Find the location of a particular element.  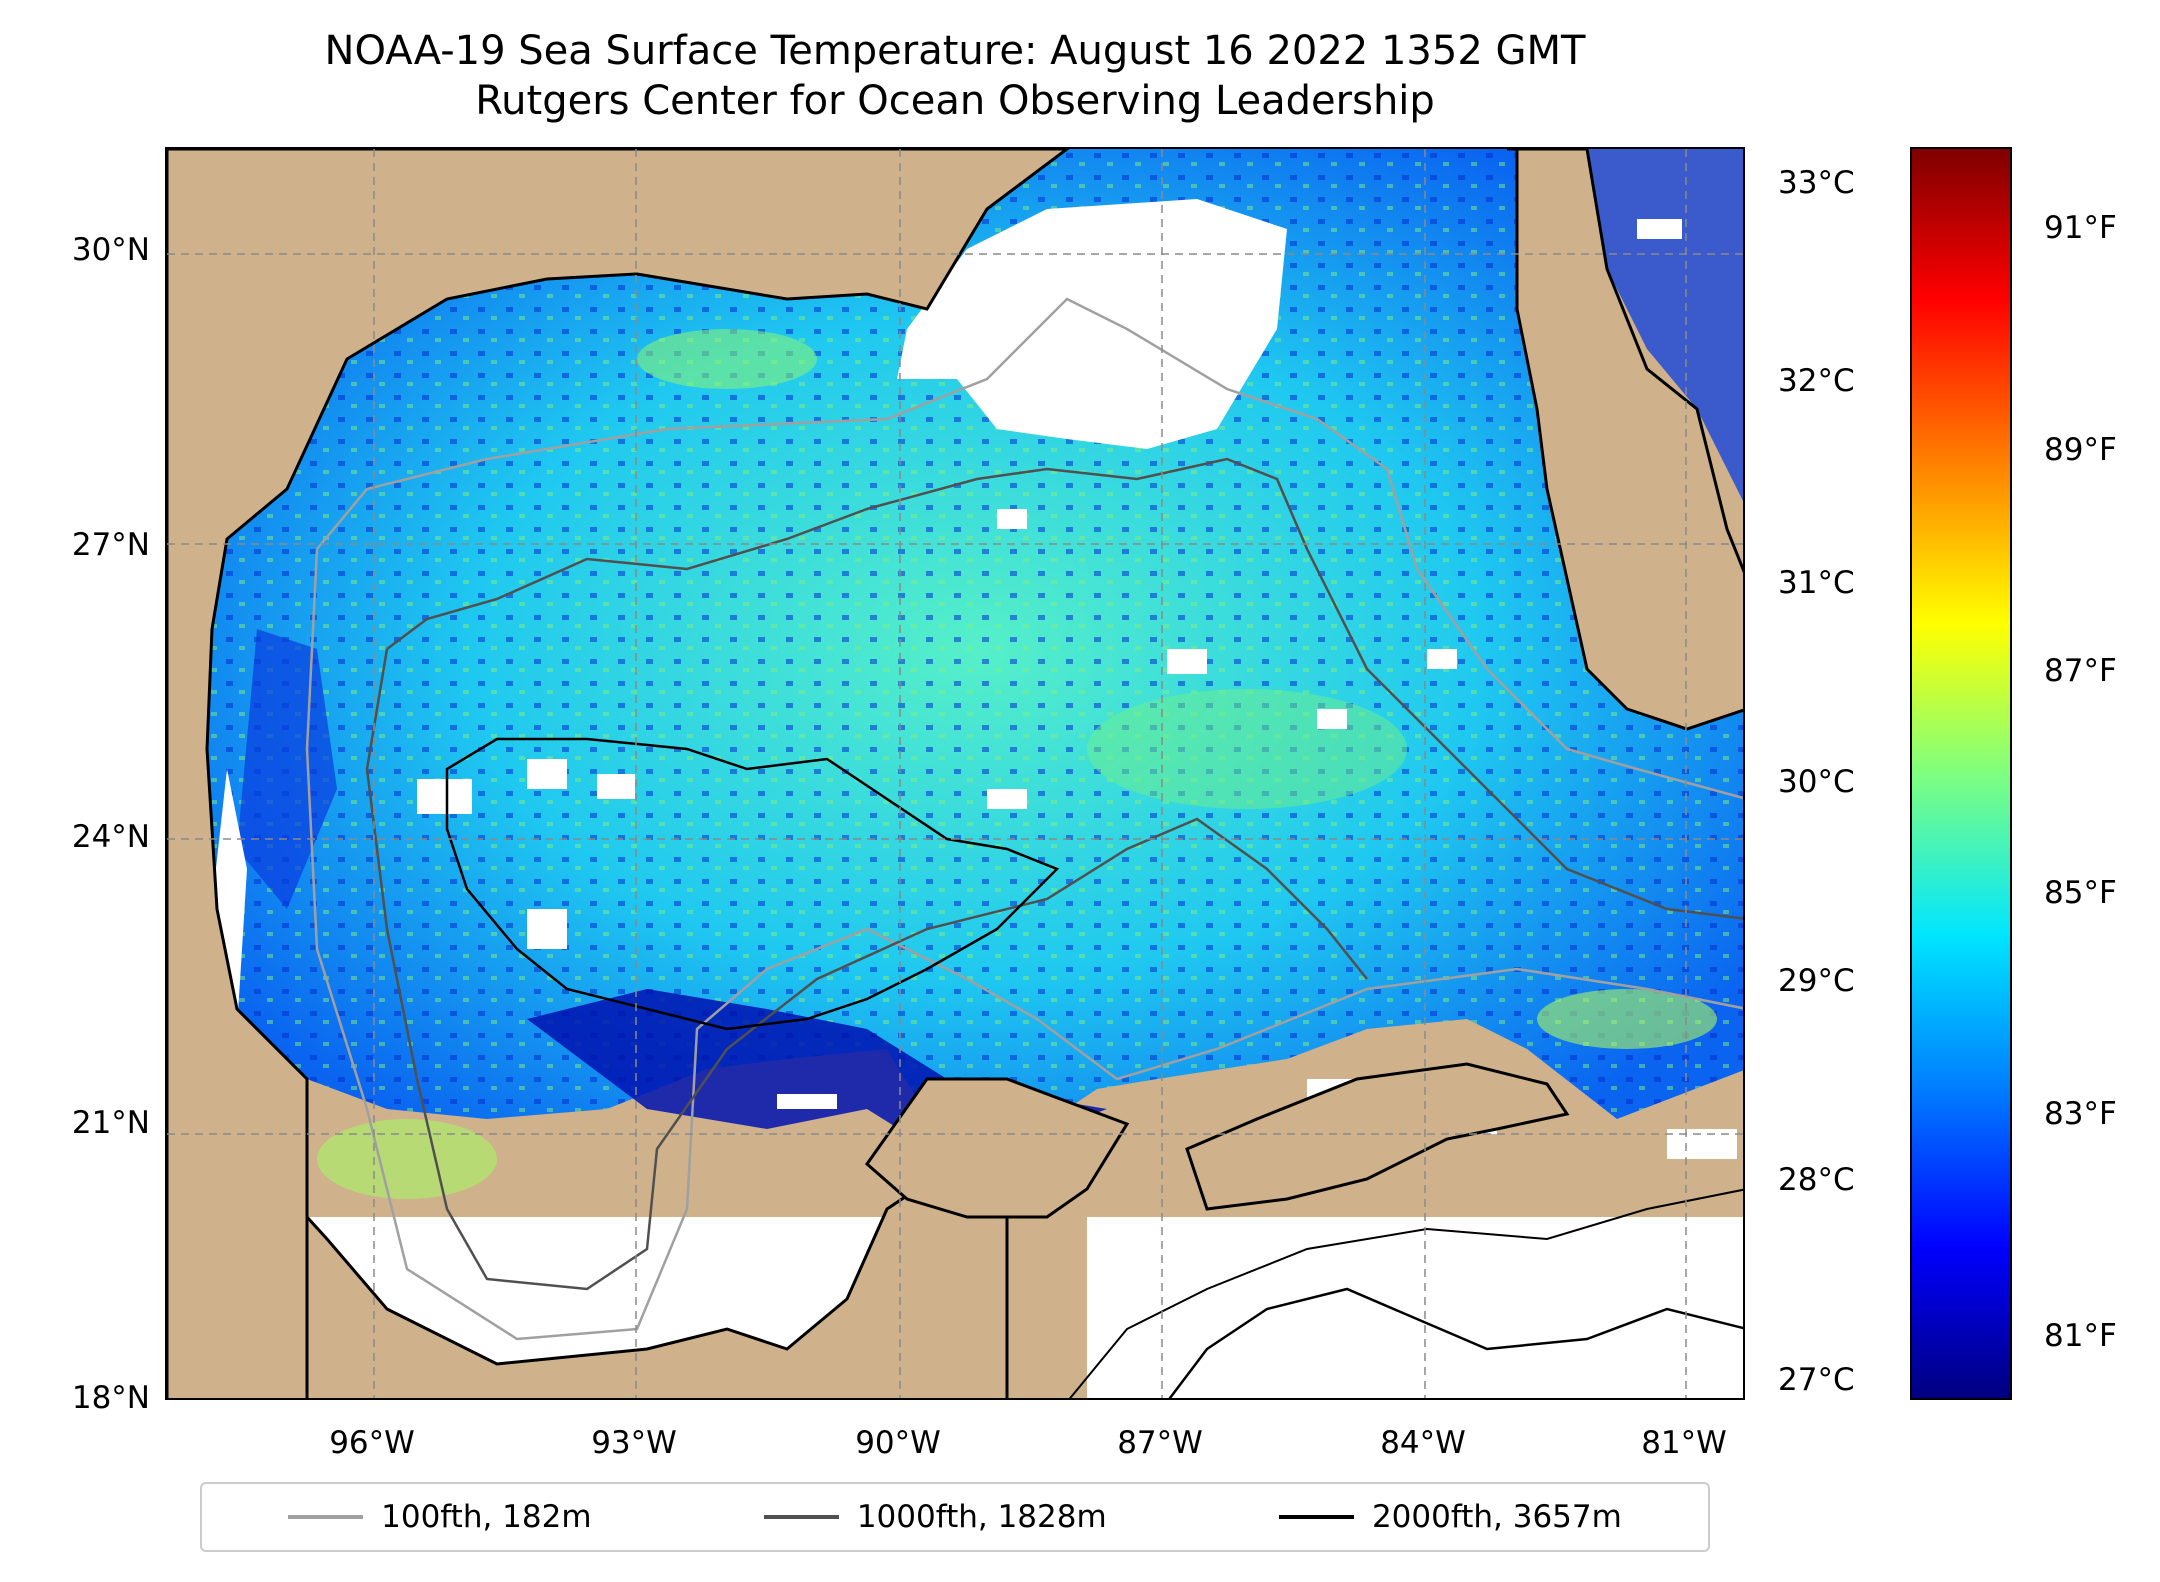

lon-label-84w: 84°W is located at coordinates (1423, 1443).